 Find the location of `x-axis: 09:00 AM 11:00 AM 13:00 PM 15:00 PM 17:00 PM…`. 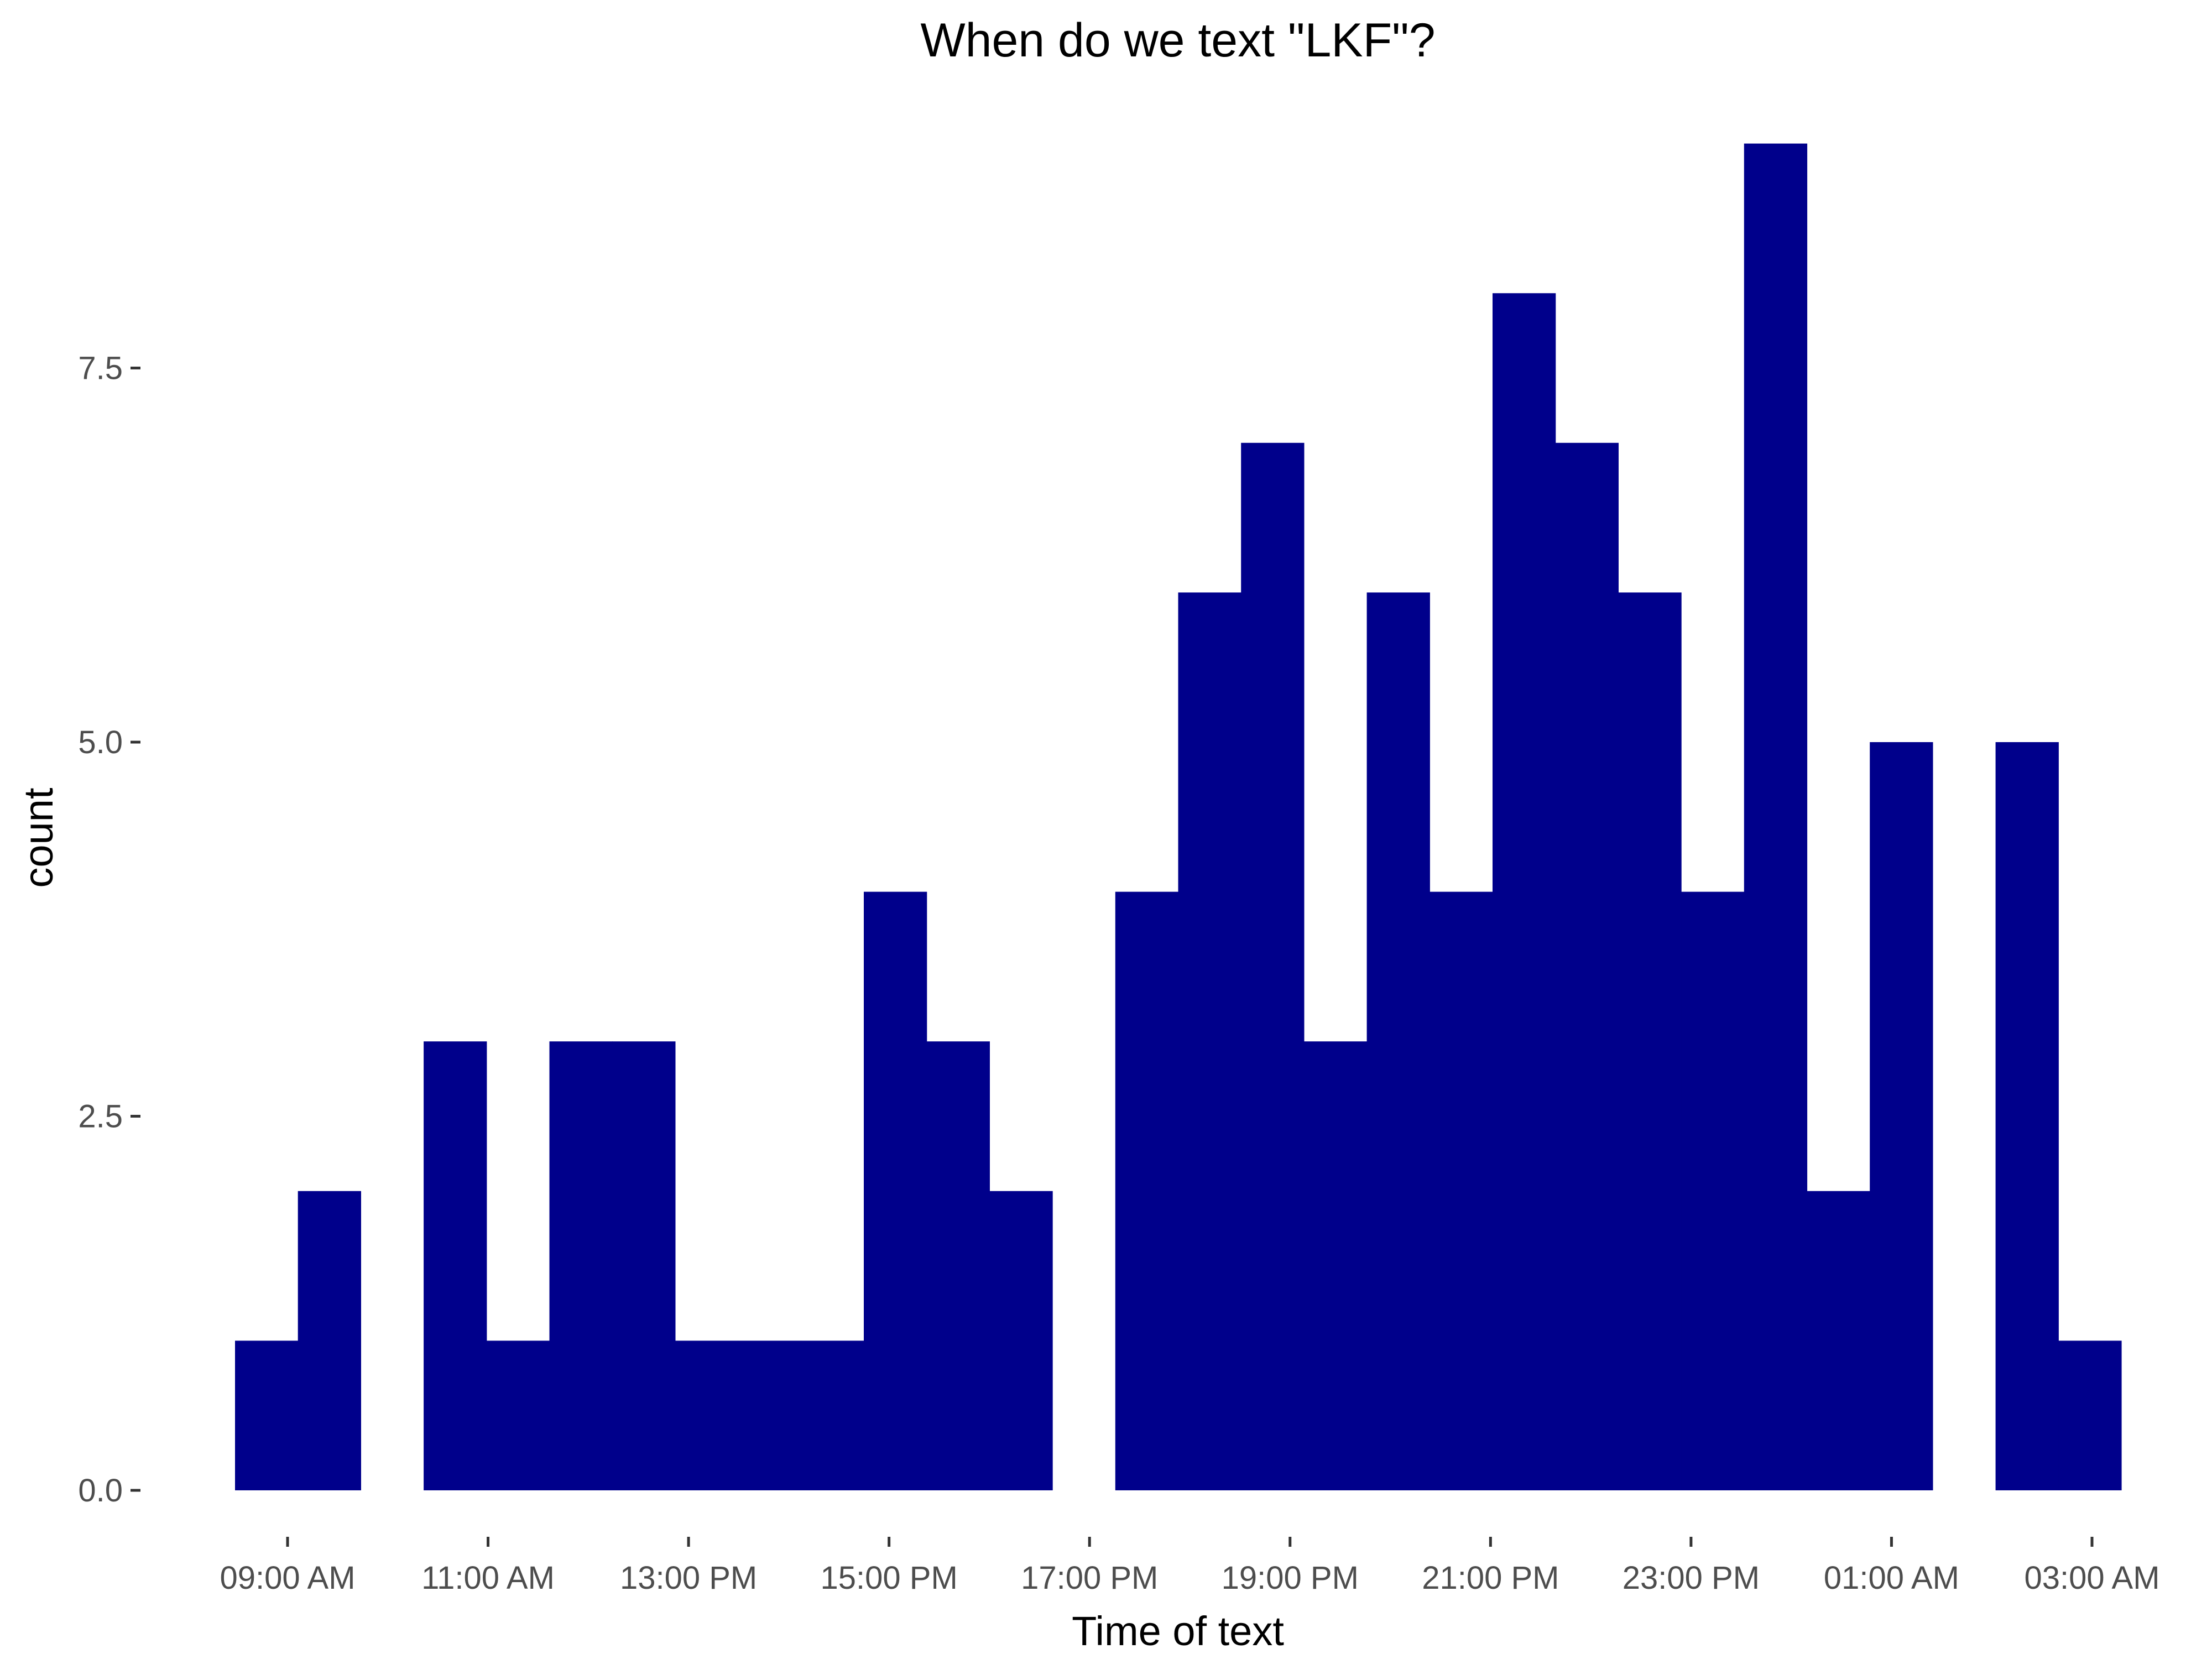

x-axis: 09:00 AM 11:00 AM 13:00 PM 15:00 PM 17:00 PM… is located at coordinates (1190, 1567).